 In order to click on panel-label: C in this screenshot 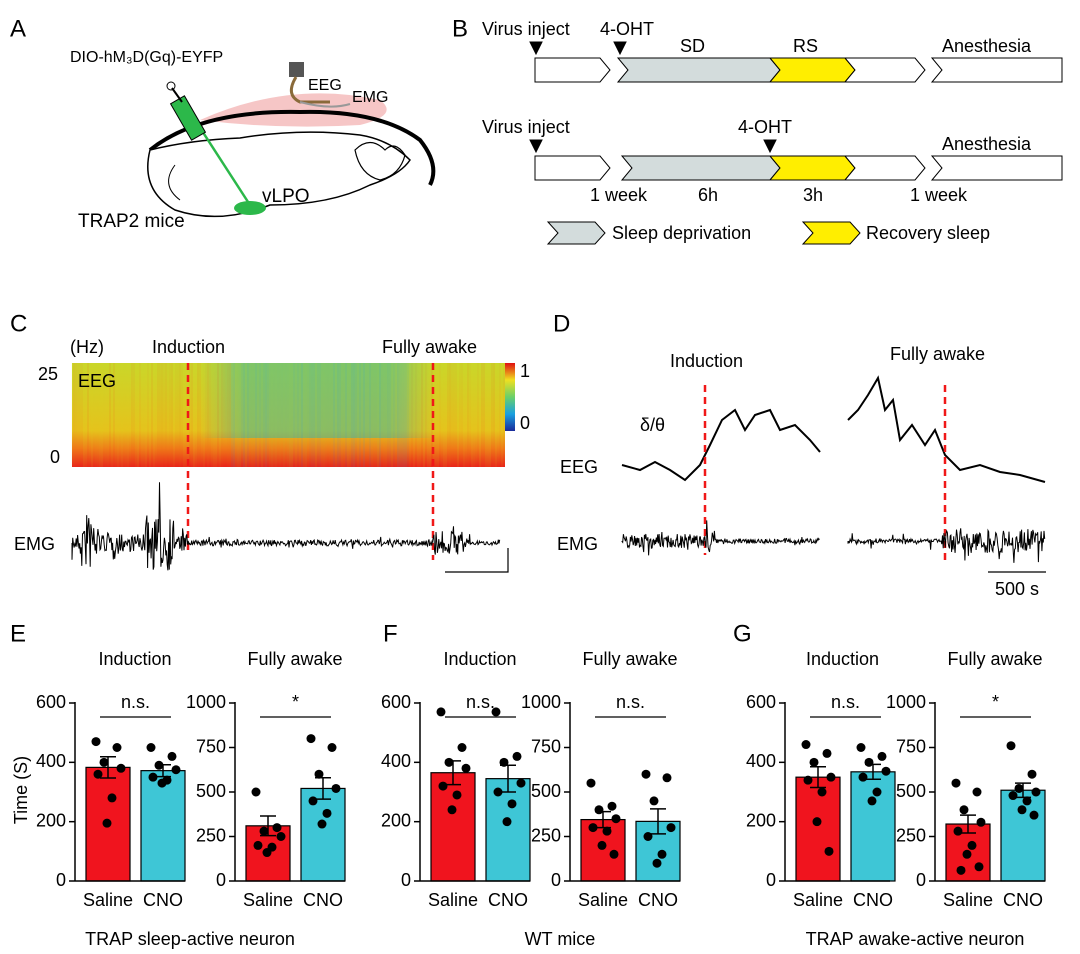, I will do `click(18, 323)`.